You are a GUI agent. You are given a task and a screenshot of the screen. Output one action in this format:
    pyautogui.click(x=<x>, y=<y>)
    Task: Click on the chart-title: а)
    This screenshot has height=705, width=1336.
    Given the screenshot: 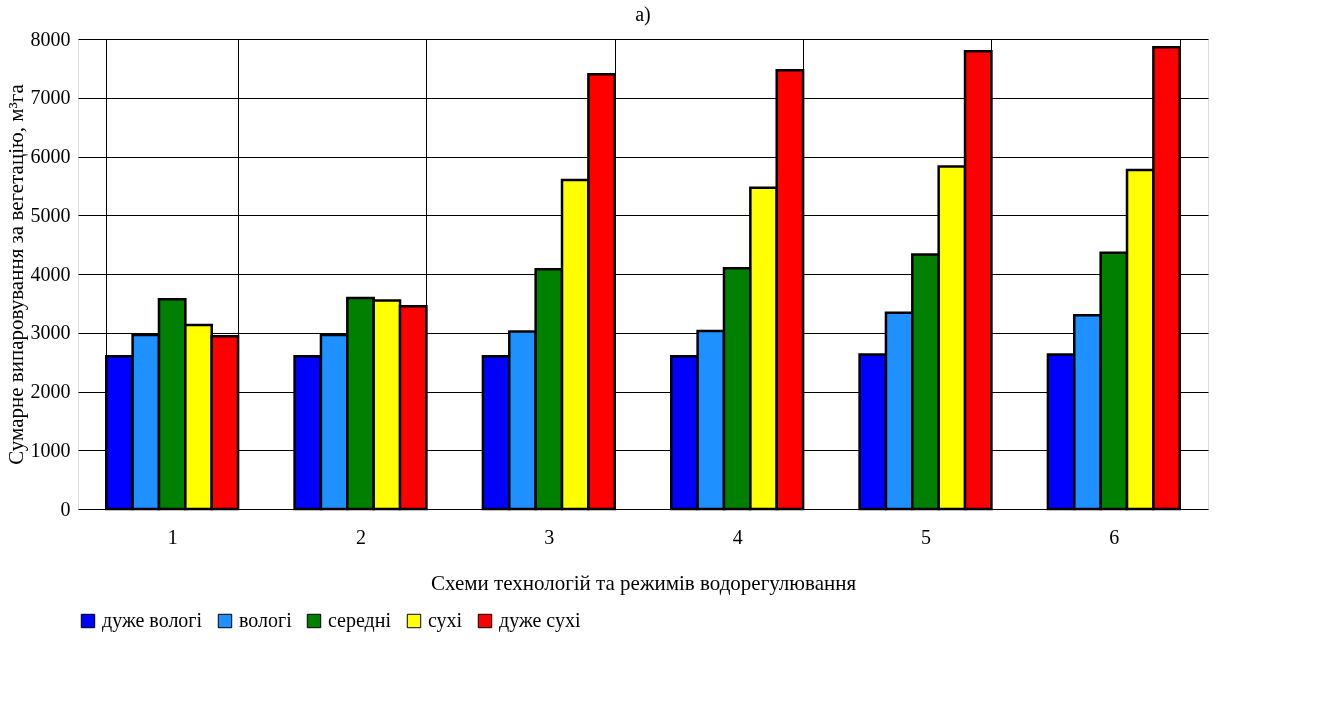 What is the action you would take?
    pyautogui.click(x=643, y=14)
    